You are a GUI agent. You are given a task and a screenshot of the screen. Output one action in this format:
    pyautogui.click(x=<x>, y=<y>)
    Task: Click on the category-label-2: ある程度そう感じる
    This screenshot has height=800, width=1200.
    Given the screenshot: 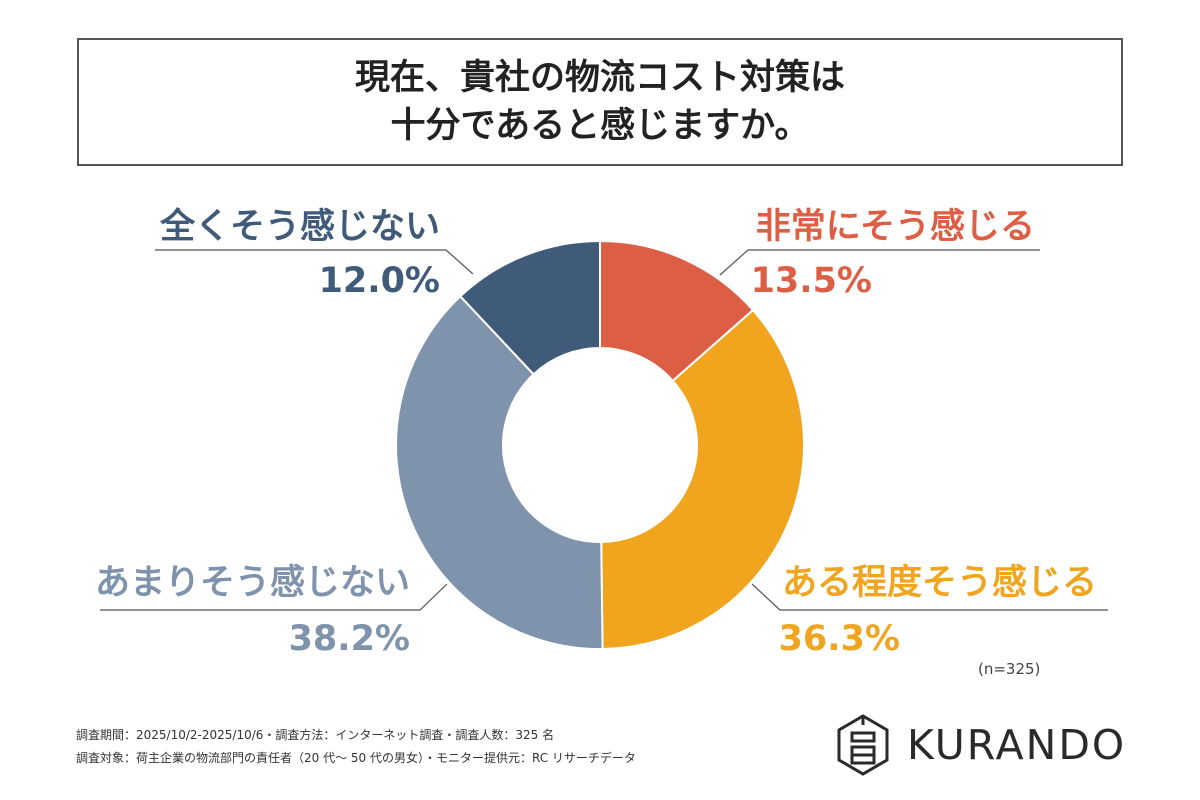 What is the action you would take?
    pyautogui.click(x=939, y=583)
    